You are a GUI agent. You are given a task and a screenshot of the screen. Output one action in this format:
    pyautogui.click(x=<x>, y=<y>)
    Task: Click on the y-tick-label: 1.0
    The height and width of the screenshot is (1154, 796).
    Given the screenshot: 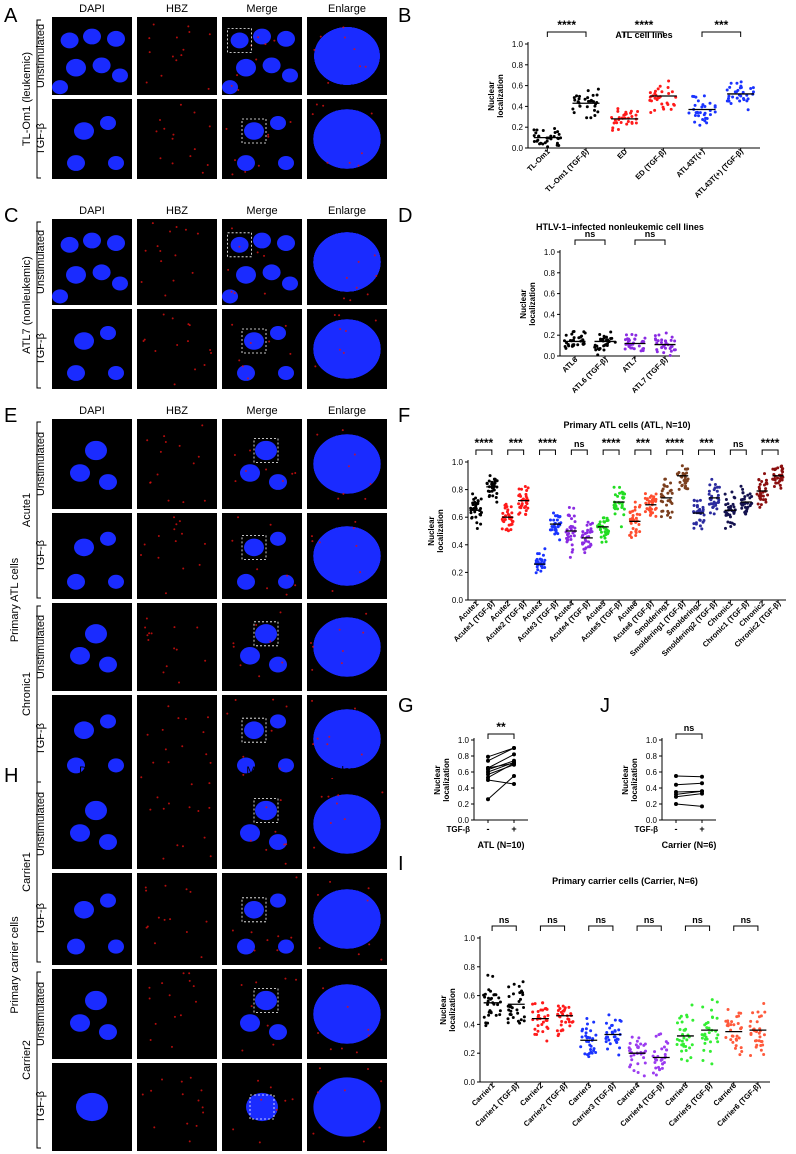 What is the action you would take?
    pyautogui.click(x=458, y=462)
    